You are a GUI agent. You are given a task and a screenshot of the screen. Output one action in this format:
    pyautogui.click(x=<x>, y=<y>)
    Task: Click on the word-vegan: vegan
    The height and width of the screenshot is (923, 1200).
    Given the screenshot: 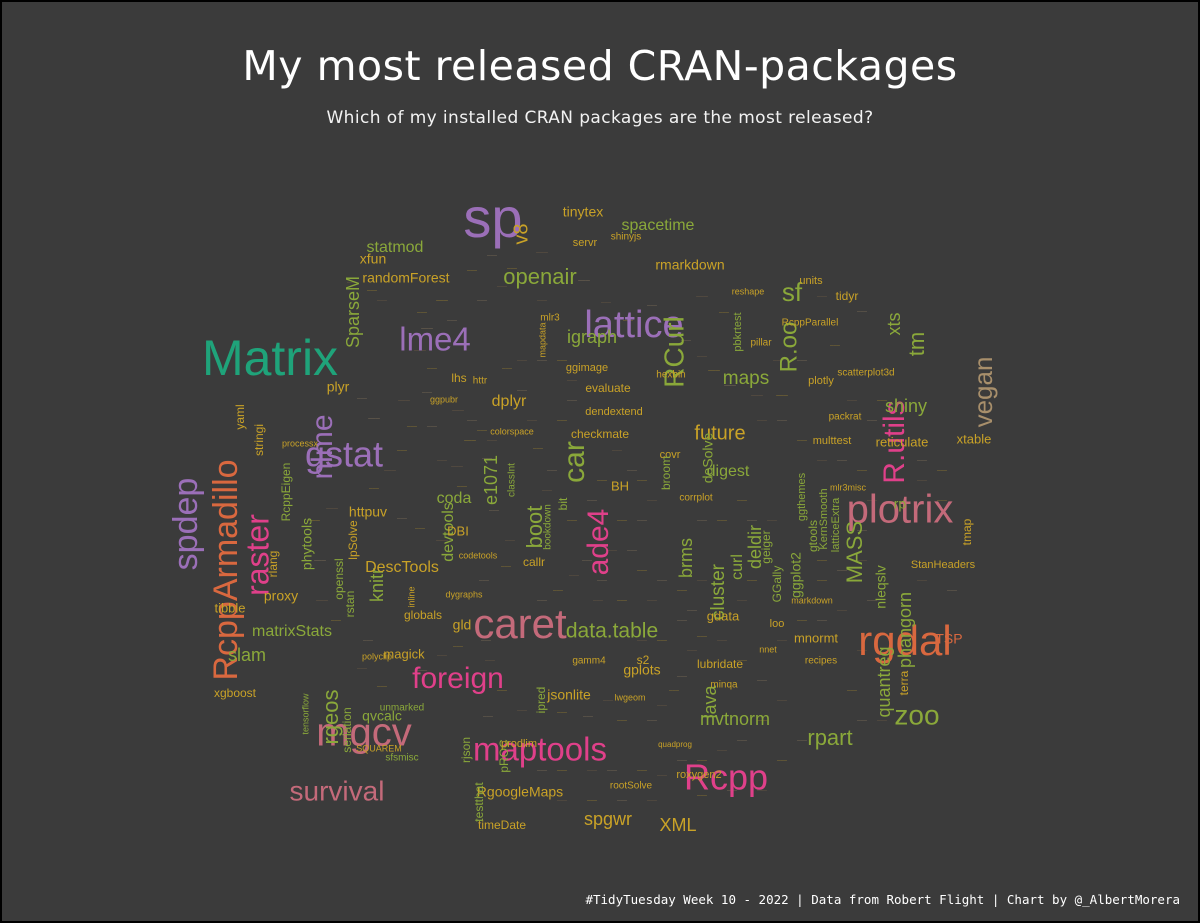 What is the action you would take?
    pyautogui.click(x=983, y=392)
    